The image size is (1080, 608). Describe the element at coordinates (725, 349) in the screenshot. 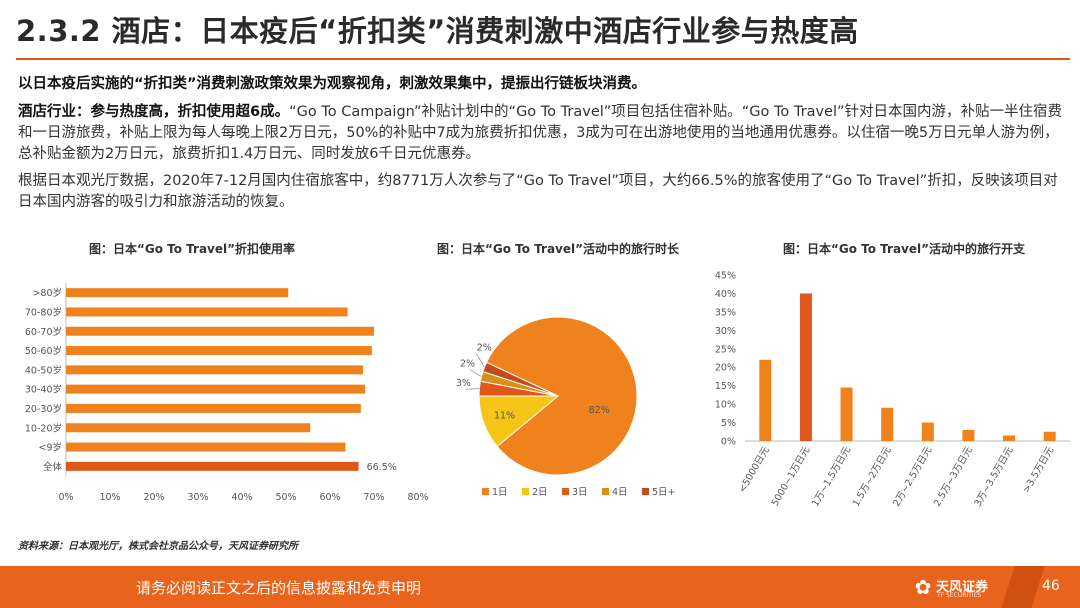

I see `y-tick-label: 25%` at that location.